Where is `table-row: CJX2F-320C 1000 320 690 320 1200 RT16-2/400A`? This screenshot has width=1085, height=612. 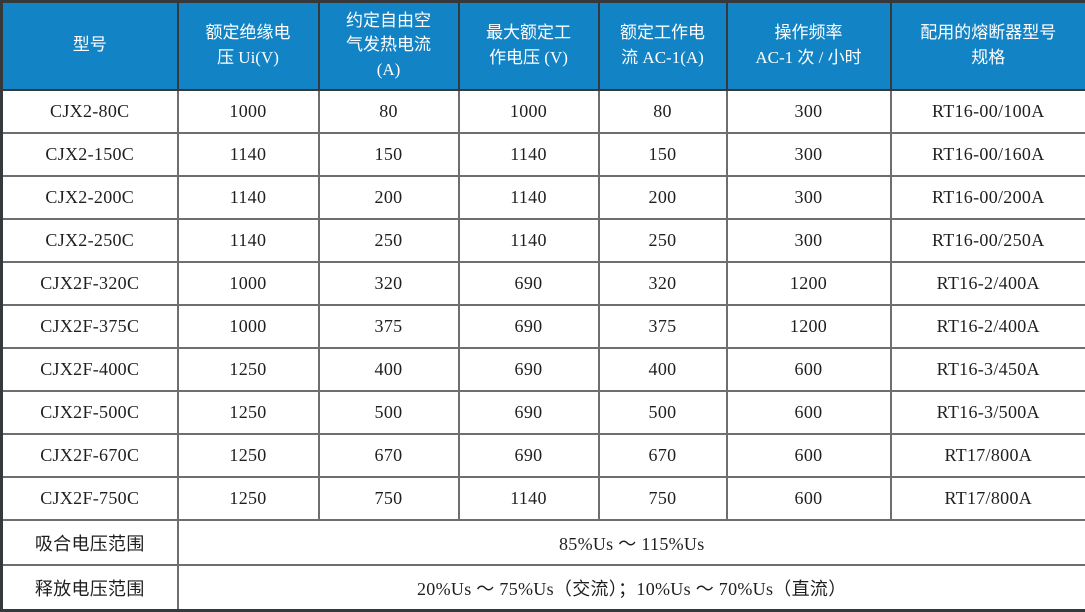 table-row: CJX2F-320C 1000 320 690 320 1200 RT16-2/400A is located at coordinates (542, 283).